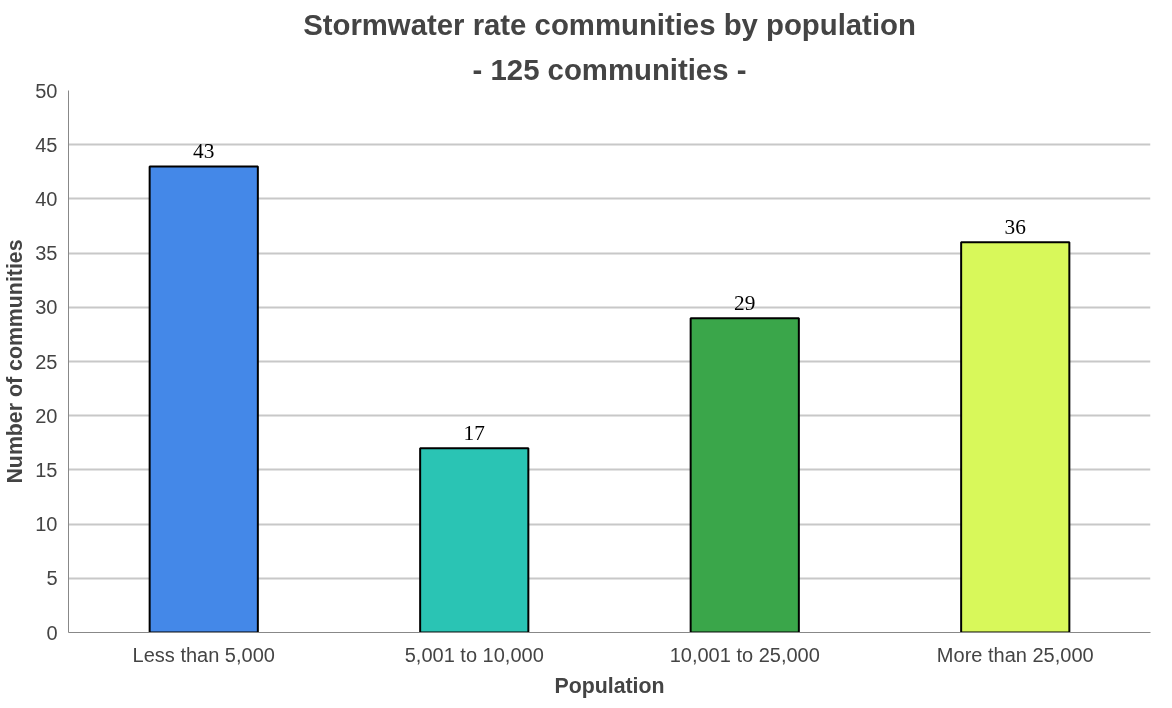 The width and height of the screenshot is (1172, 708). Describe the element at coordinates (474, 654) in the screenshot. I see `x-tick-label: 5,001 to 10,000` at that location.